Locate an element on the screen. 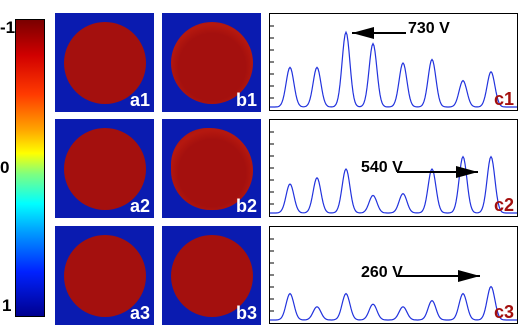 The height and width of the screenshot is (331, 523). plot-c2: 540 V c2 is located at coordinates (393, 168).